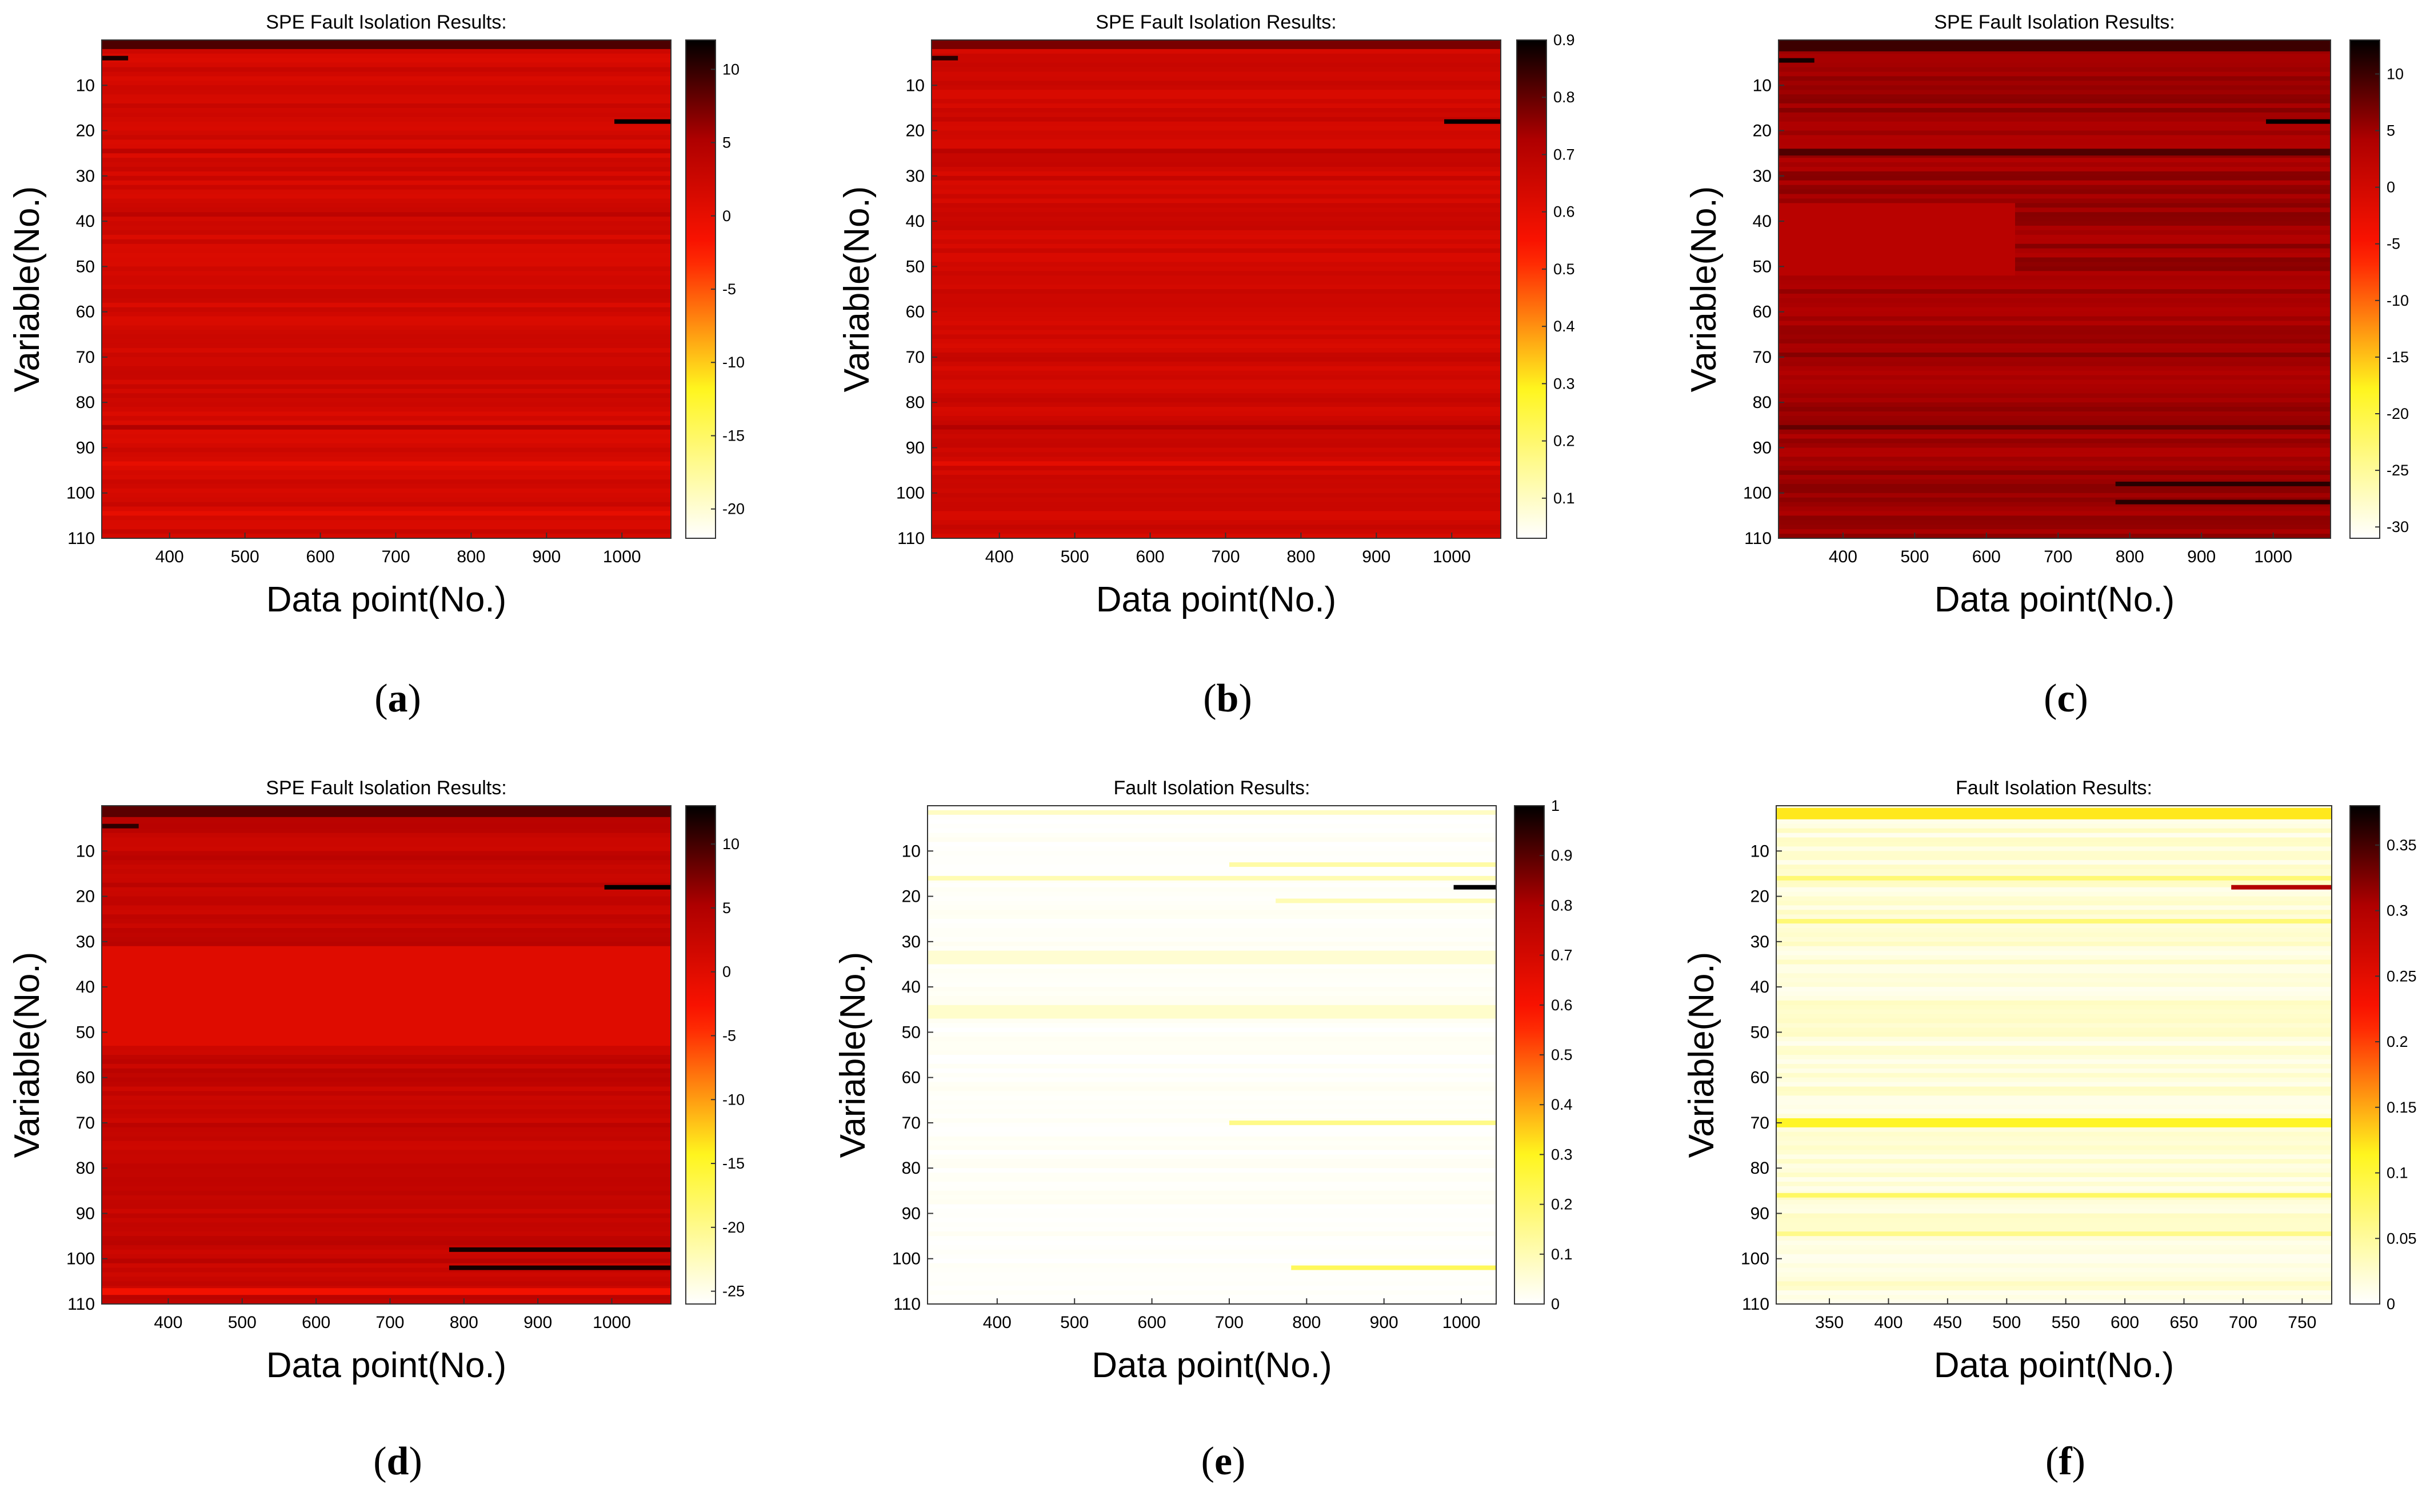 This screenshot has height=1512, width=2430. I want to click on panel-label: (e), so click(1223, 1461).